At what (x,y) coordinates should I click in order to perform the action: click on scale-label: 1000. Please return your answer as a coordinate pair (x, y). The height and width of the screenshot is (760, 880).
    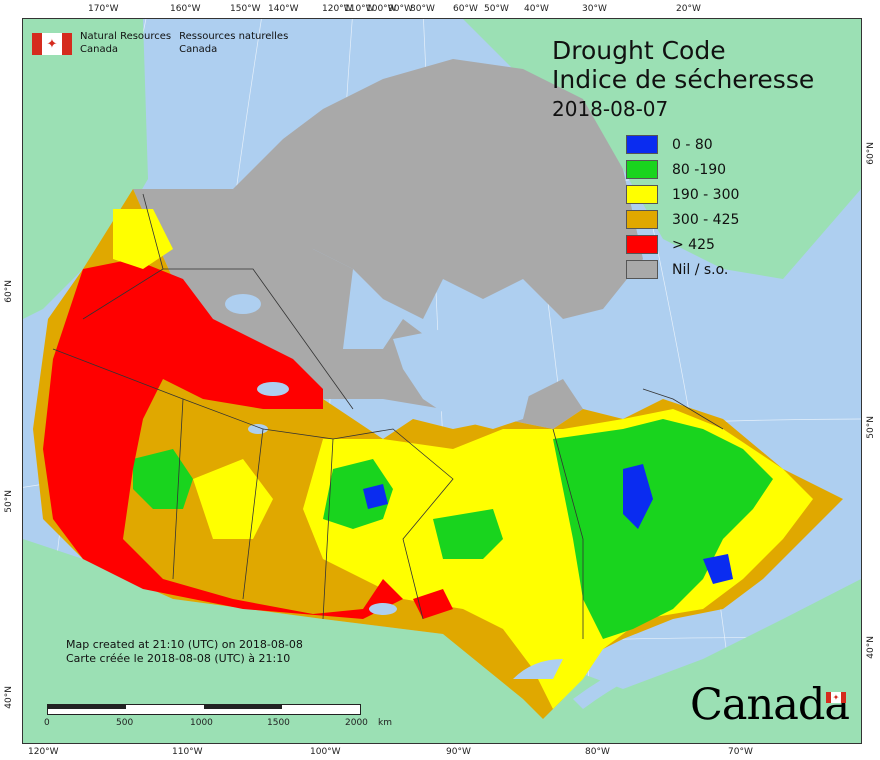
    Looking at the image, I should click on (201, 723).